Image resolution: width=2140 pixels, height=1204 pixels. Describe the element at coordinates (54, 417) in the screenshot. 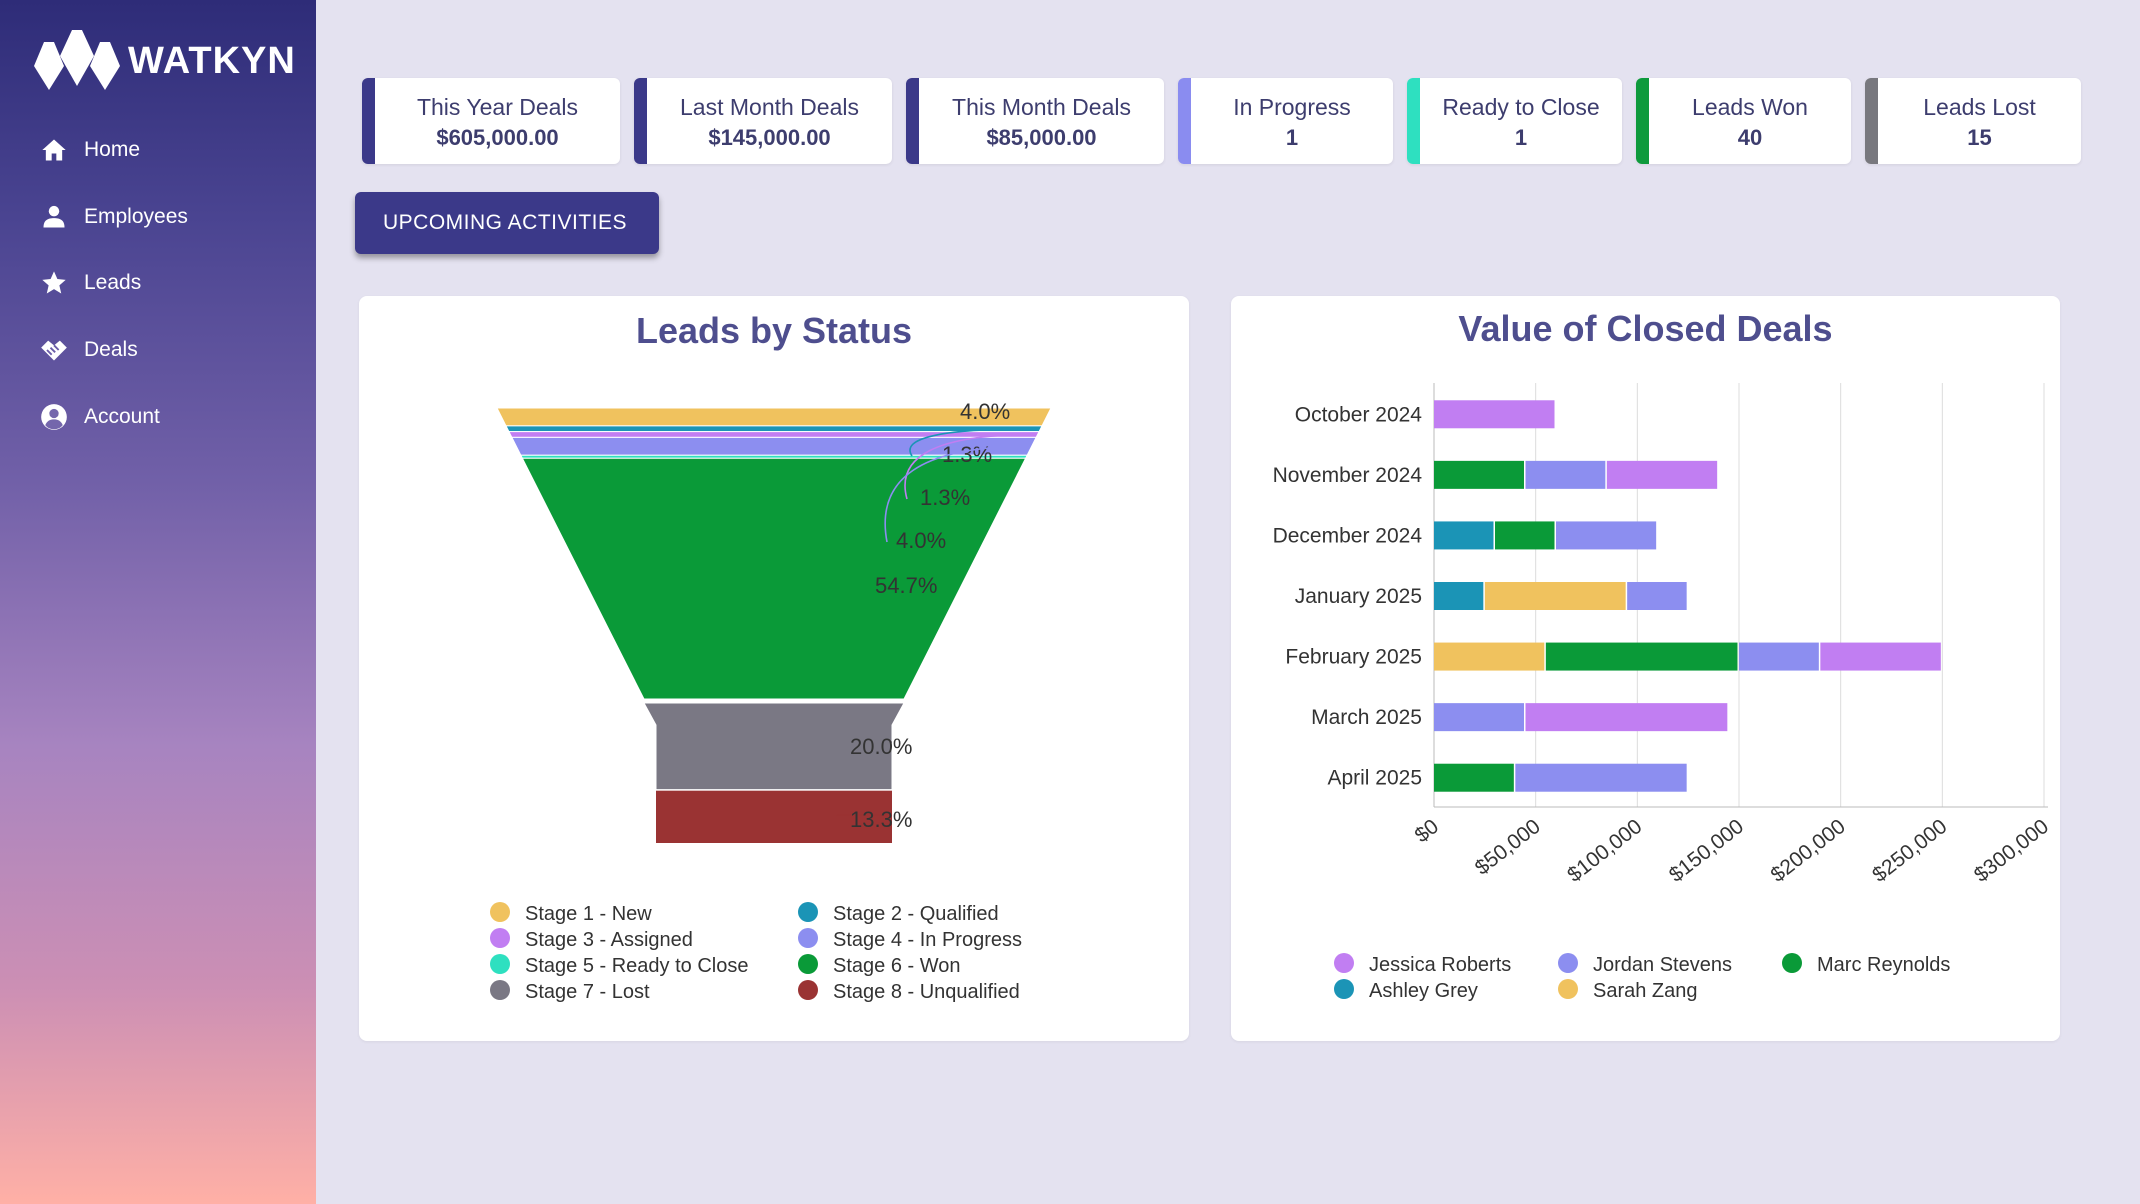

I see `account-circle-icon` at that location.